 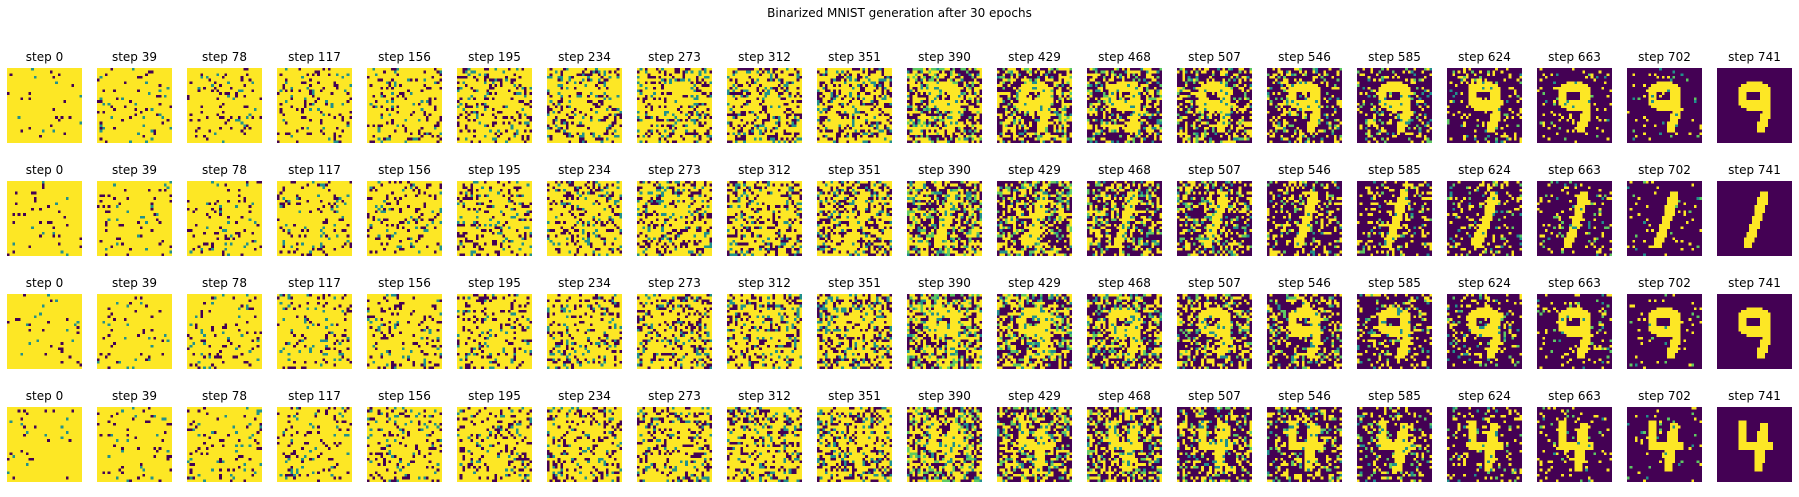 What do you see at coordinates (314, 396) in the screenshot?
I see `panel-step-label: step 117` at bounding box center [314, 396].